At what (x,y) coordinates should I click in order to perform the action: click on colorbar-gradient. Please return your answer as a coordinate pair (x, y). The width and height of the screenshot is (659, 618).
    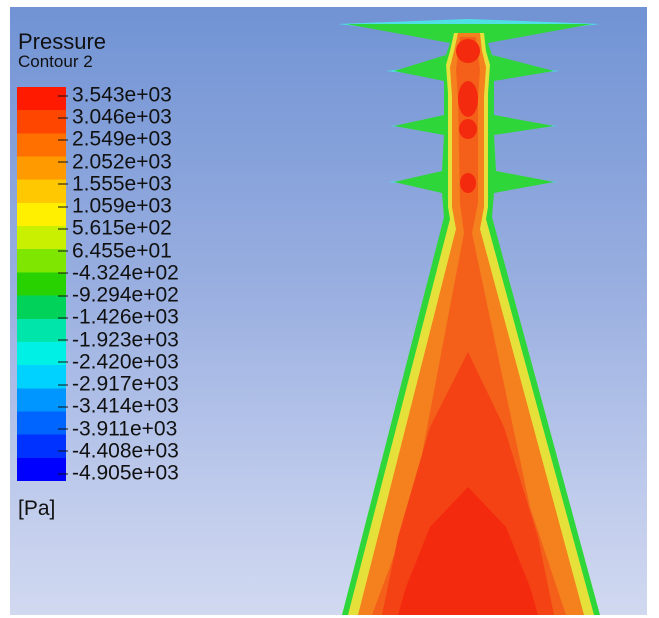
    Looking at the image, I should click on (41, 284).